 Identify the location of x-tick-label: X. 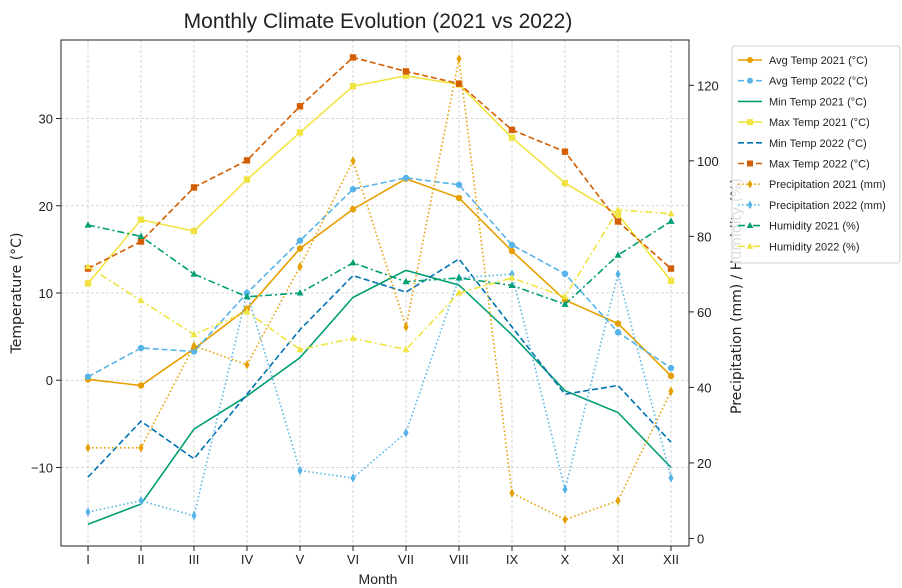
(565, 559).